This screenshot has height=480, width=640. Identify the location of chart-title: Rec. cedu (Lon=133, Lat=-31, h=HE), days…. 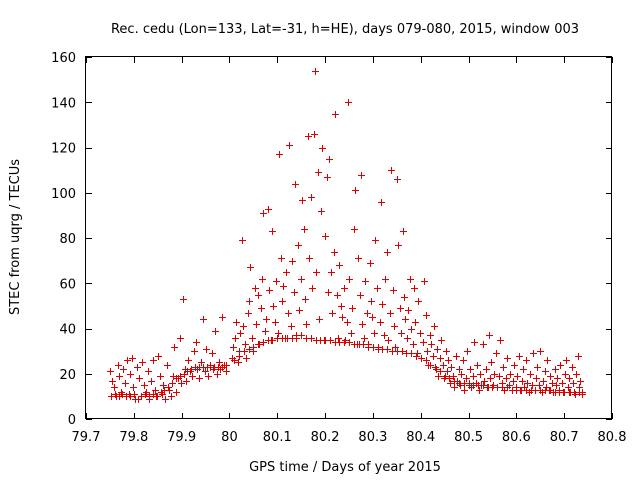
(345, 29).